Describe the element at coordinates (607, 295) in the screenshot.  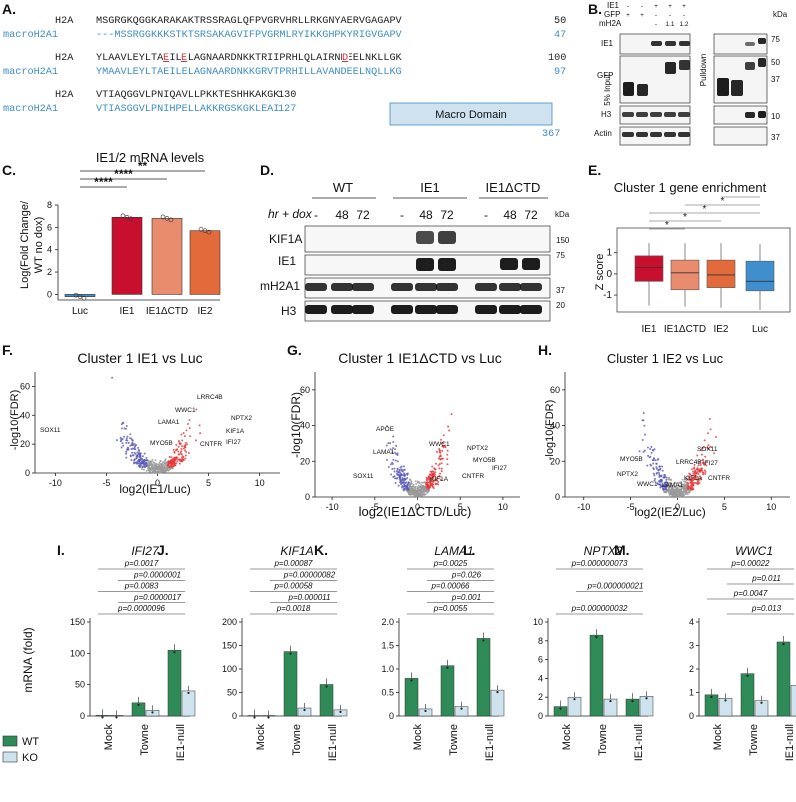
I see `e-ytick-label: -1` at that location.